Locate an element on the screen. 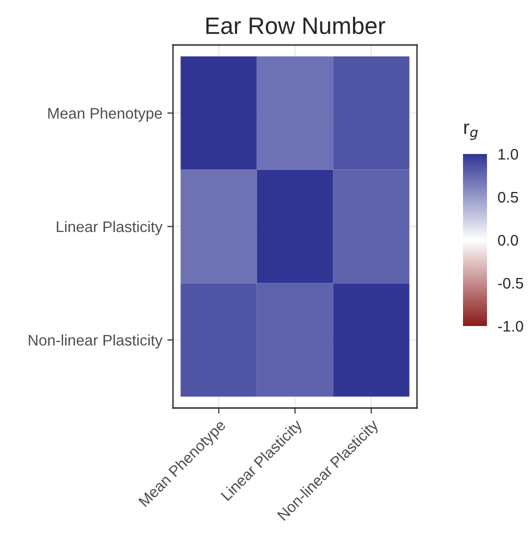  chart-title: Ear Row Number is located at coordinates (296, 25).